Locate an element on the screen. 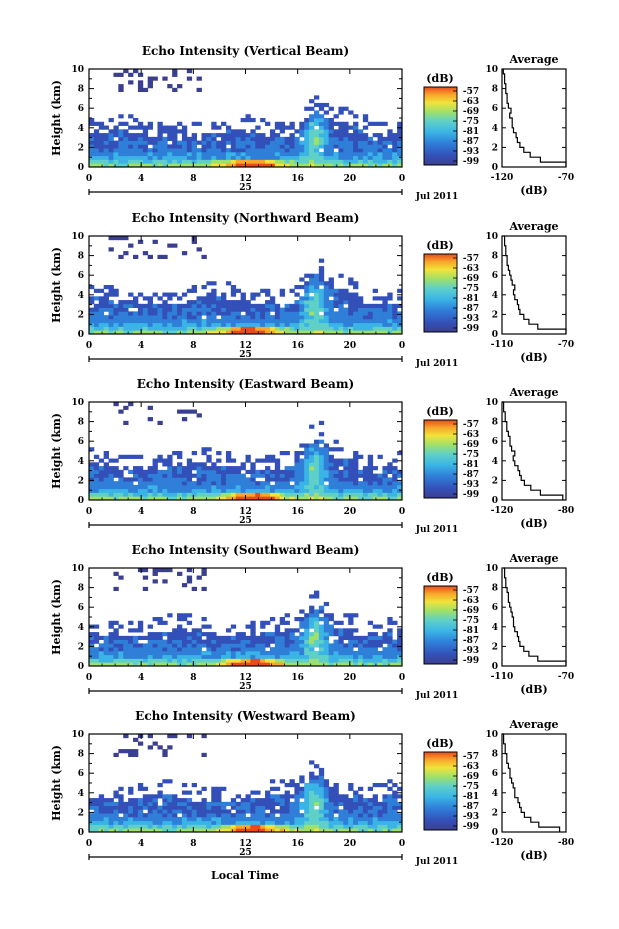 Image resolution: width=619 pixels, height=929 pixels. x-tick-label: 4 is located at coordinates (141, 678).